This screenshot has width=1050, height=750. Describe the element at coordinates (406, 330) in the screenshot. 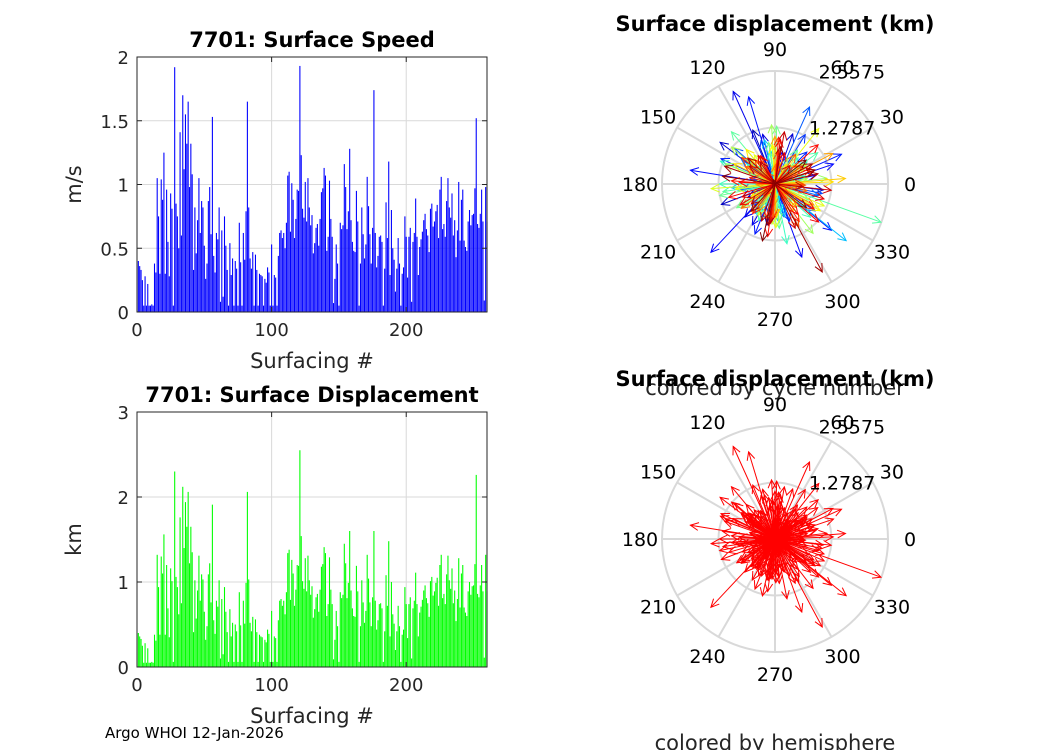

I see `x-tick-label: 200` at that location.